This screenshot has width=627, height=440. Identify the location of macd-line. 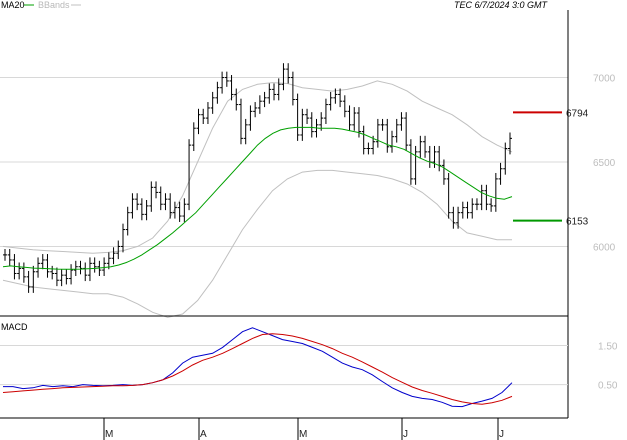
(258, 367).